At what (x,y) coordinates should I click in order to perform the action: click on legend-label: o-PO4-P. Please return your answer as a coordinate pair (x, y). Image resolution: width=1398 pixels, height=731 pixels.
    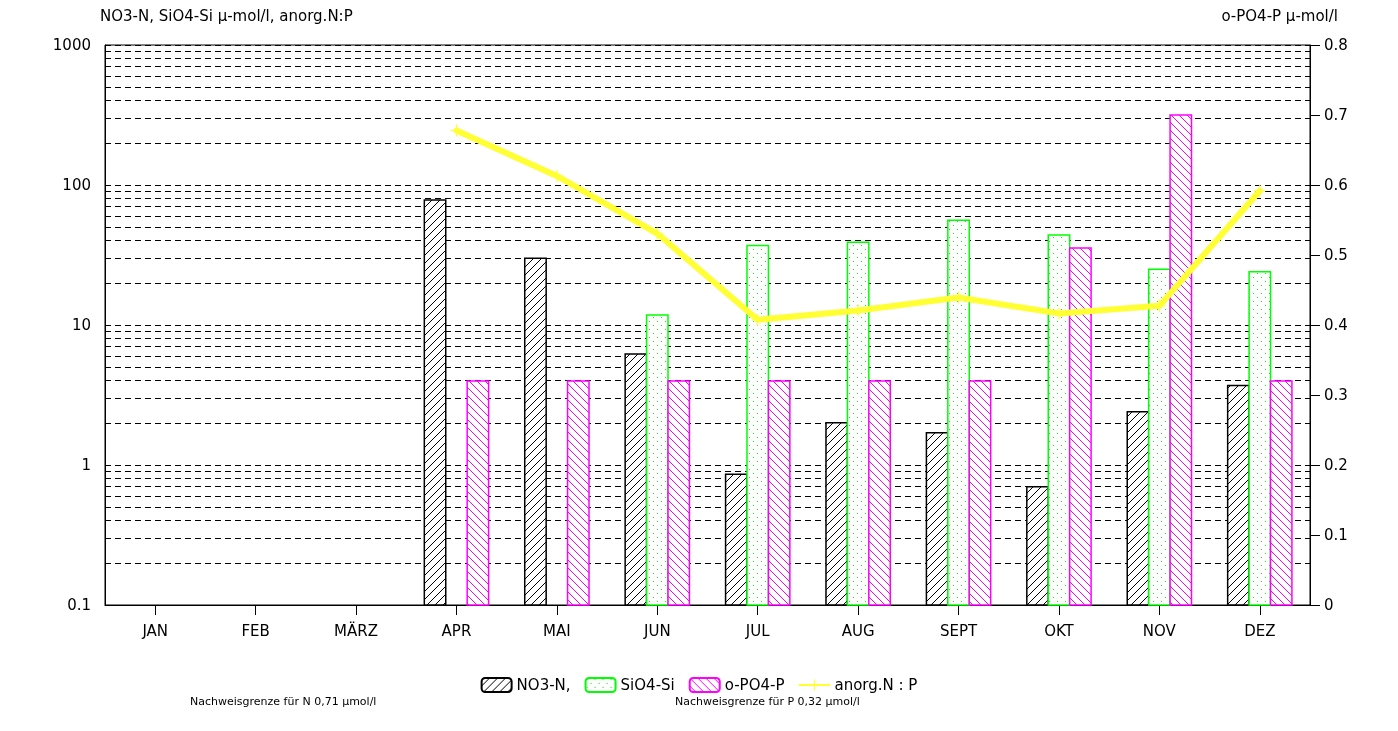
    Looking at the image, I should click on (754, 685).